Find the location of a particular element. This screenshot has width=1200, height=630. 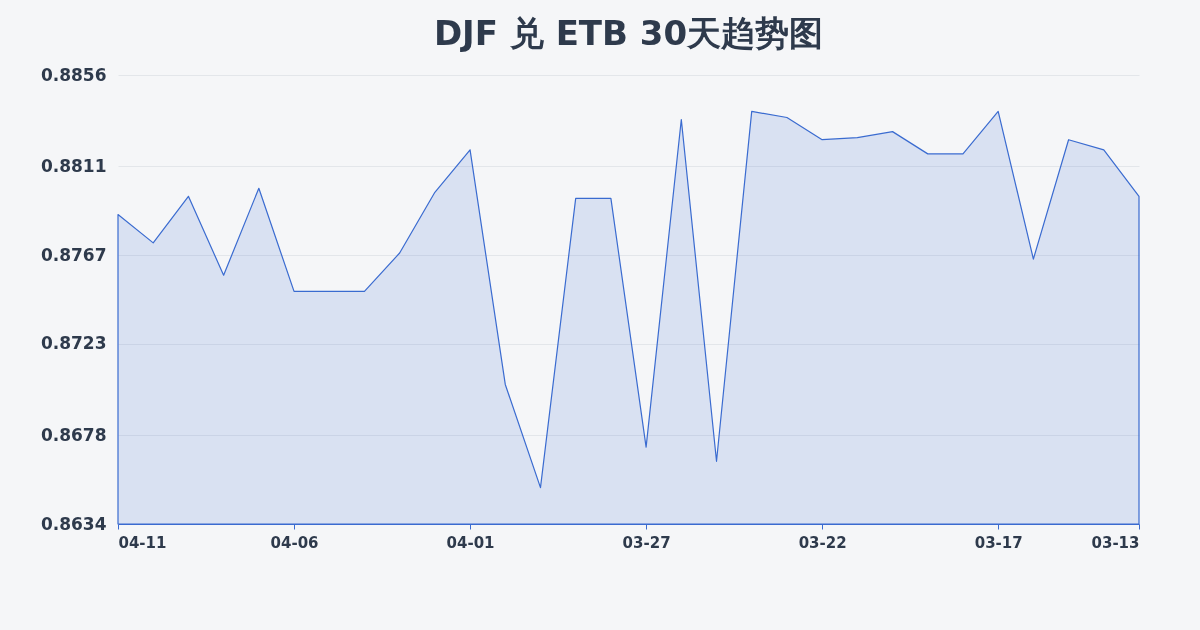

y-tick-label: 0.8811 is located at coordinates (73, 165).